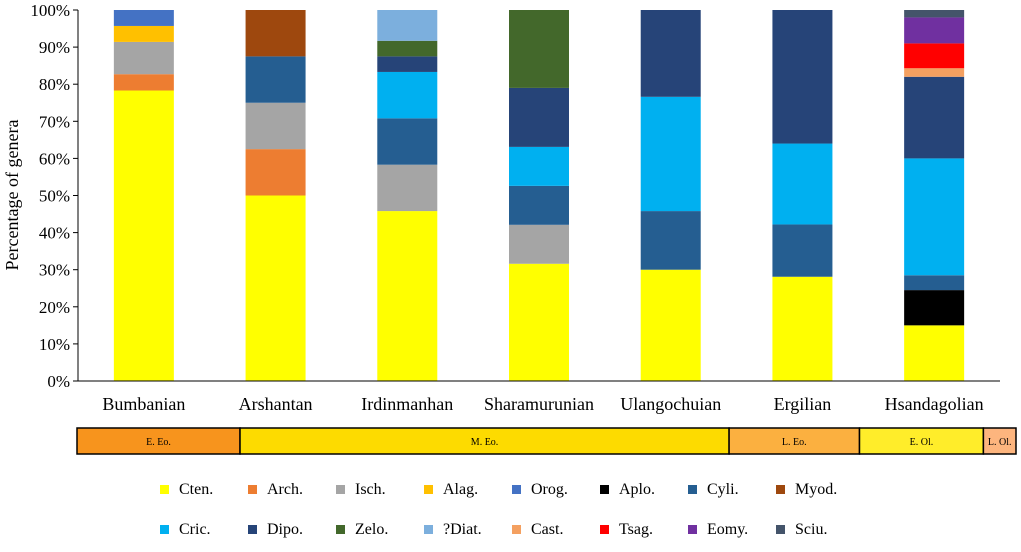 The height and width of the screenshot is (552, 1021). I want to click on bar-segment-arshantan-arch, so click(275, 172).